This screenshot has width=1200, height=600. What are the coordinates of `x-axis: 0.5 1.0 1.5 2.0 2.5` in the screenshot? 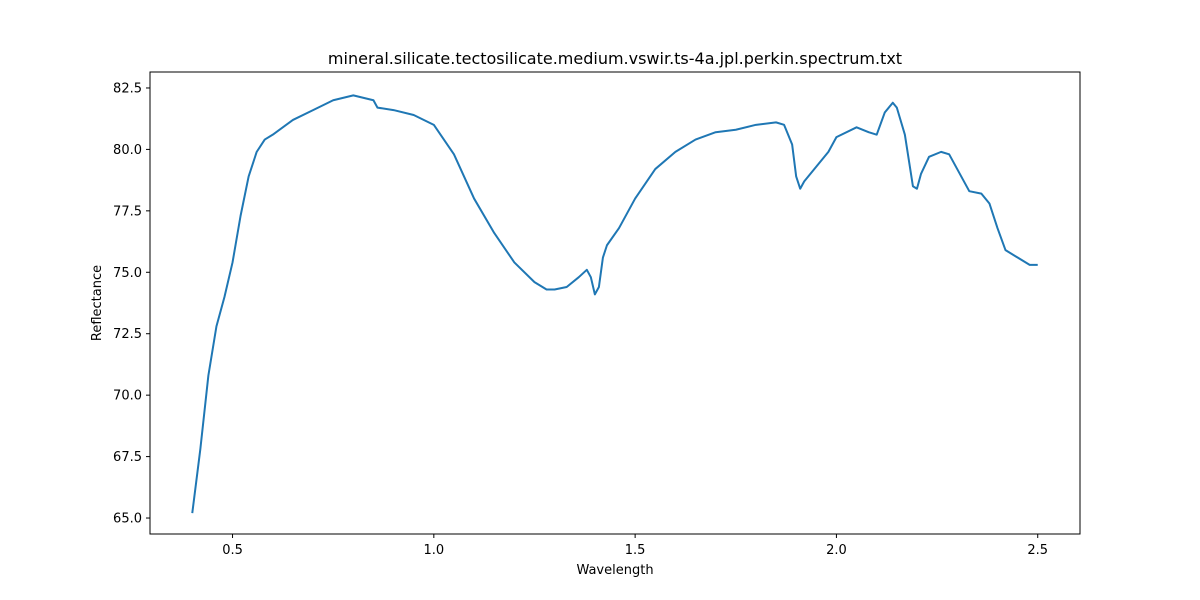 It's located at (635, 546).